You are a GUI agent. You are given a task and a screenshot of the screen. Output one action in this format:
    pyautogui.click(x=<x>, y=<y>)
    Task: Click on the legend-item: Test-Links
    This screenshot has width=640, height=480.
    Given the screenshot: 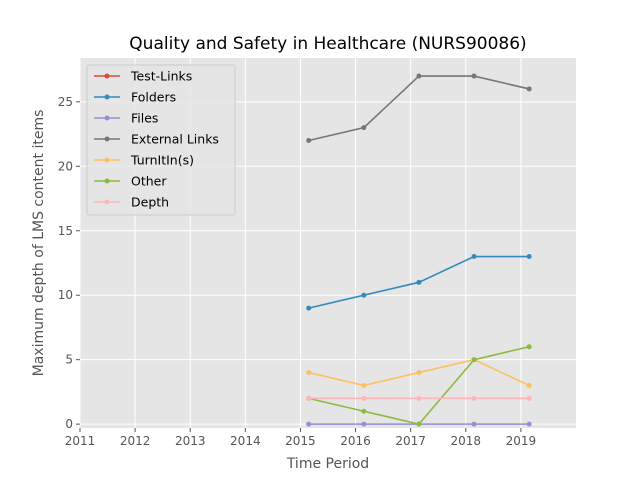 What is the action you would take?
    pyautogui.click(x=143, y=76)
    